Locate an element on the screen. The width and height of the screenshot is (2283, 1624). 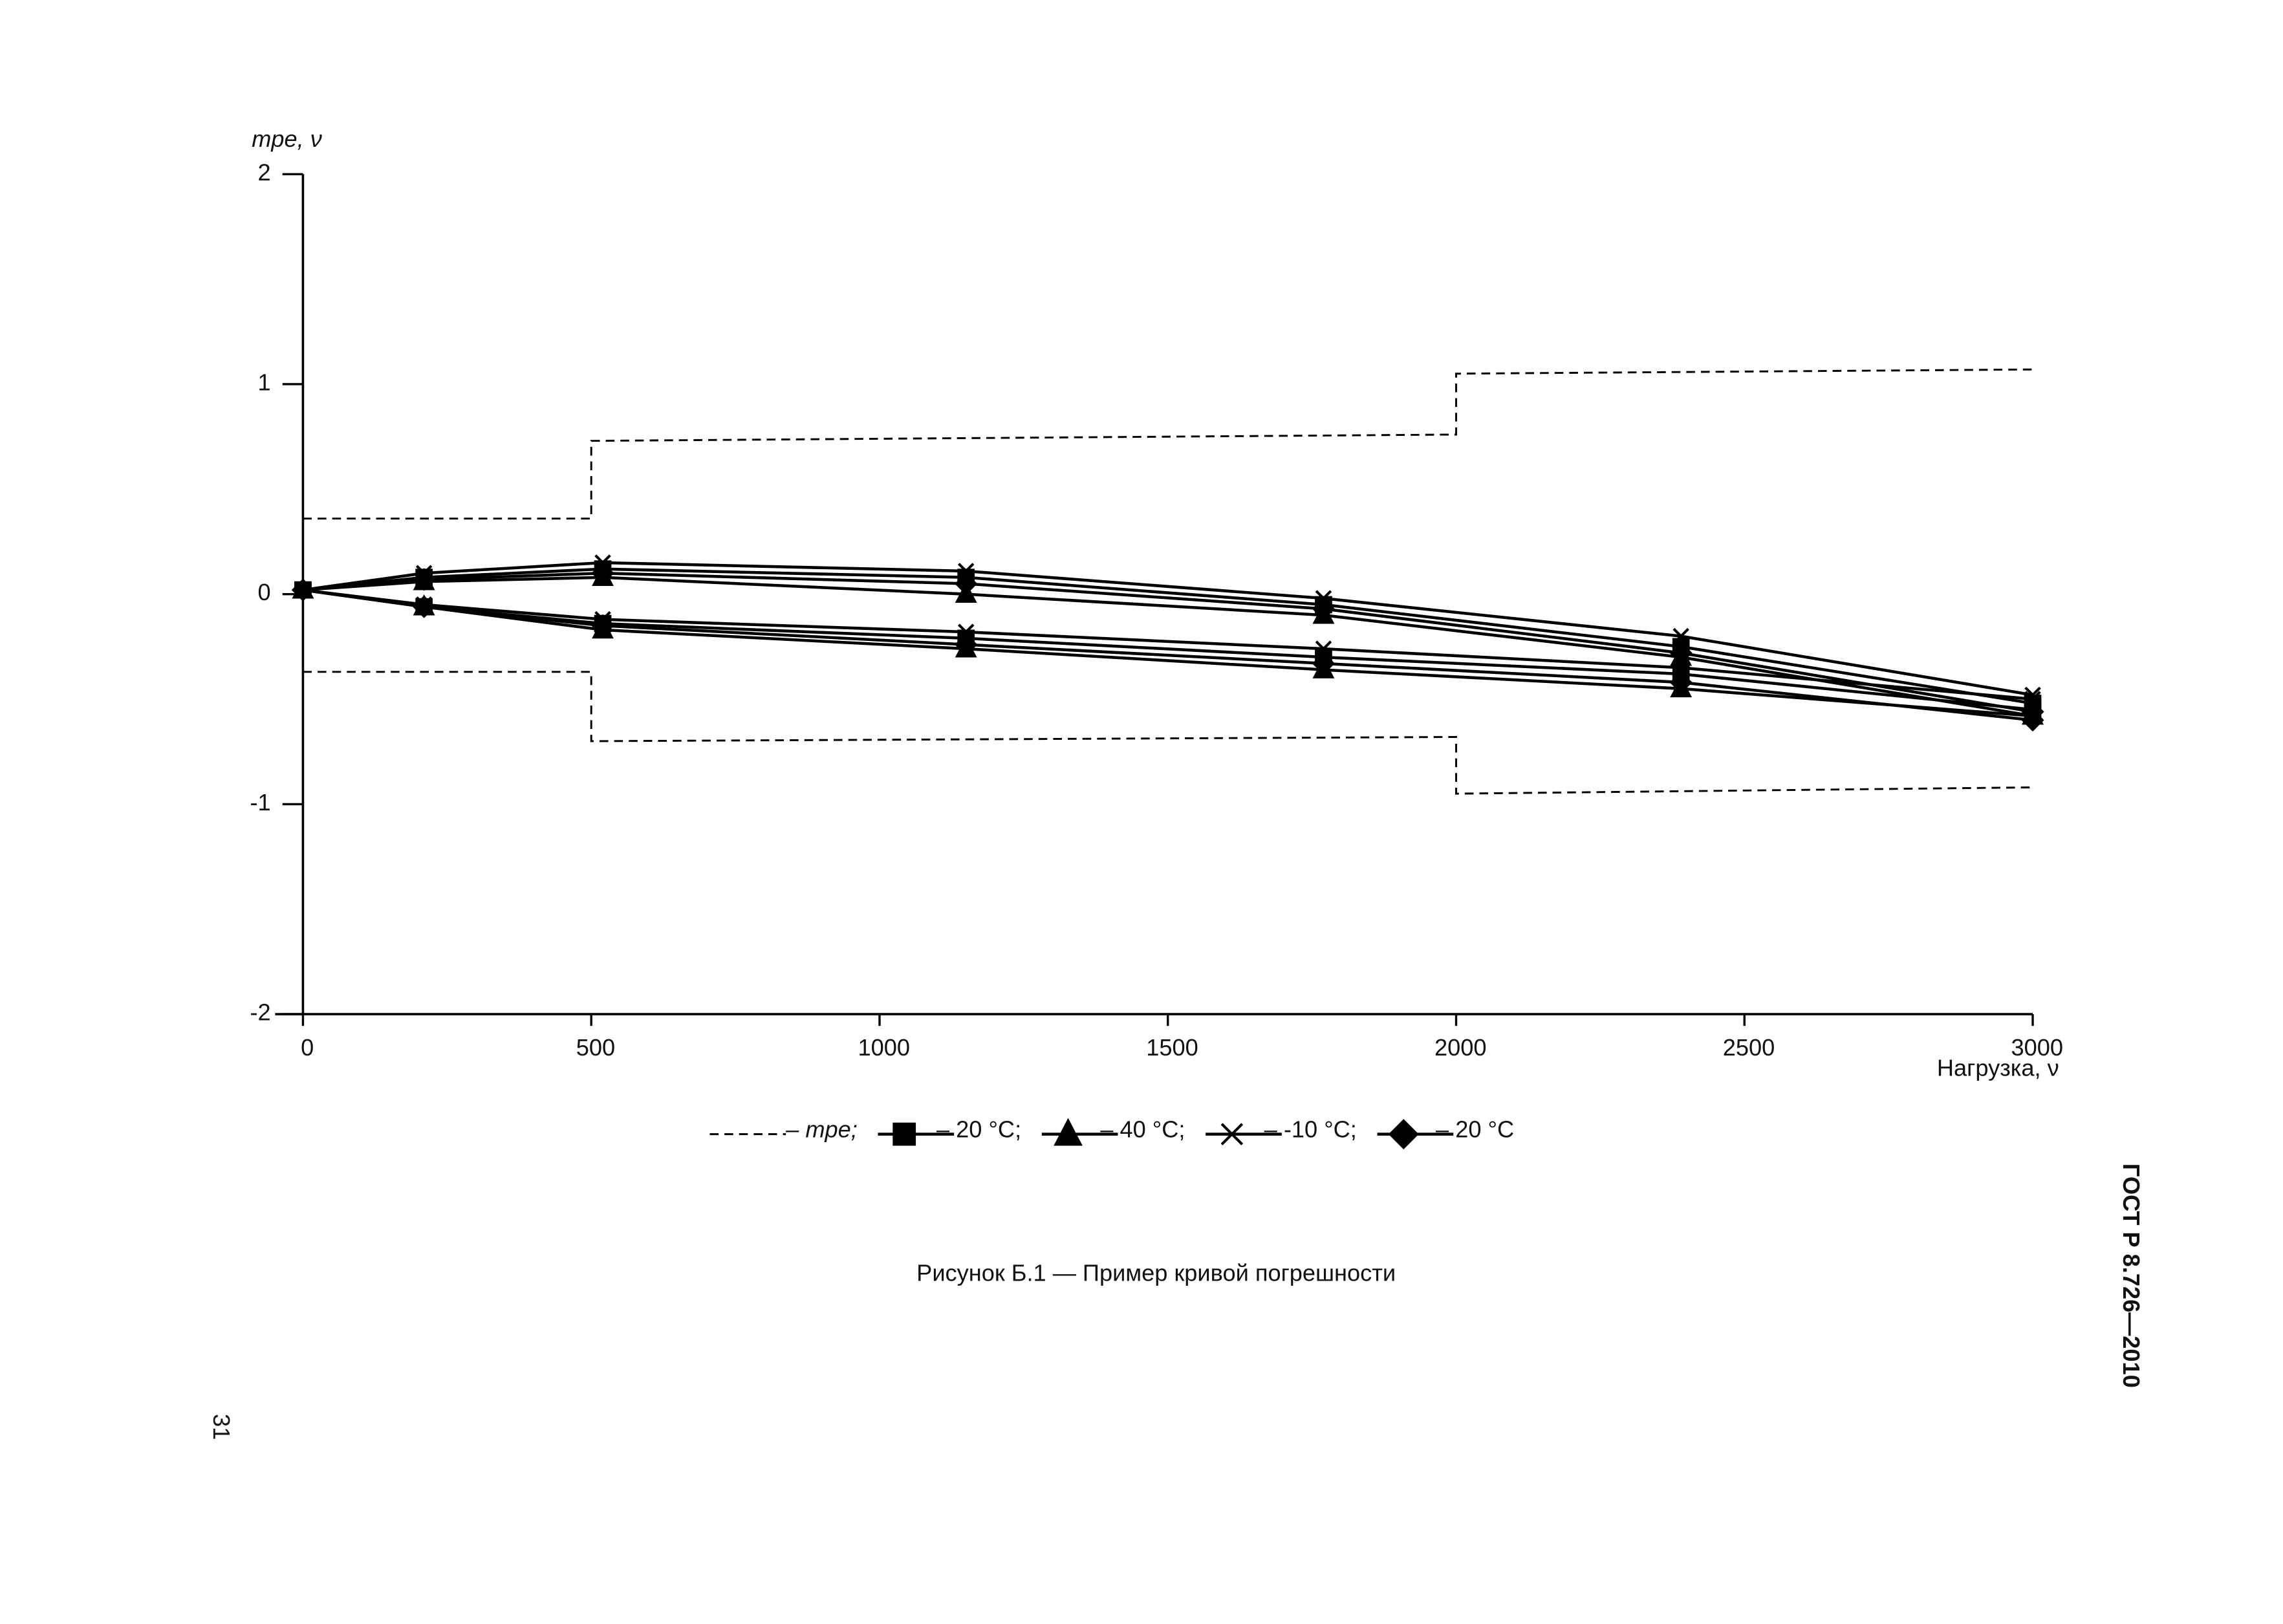
legend-label: – 20 °C is located at coordinates (1475, 1130).